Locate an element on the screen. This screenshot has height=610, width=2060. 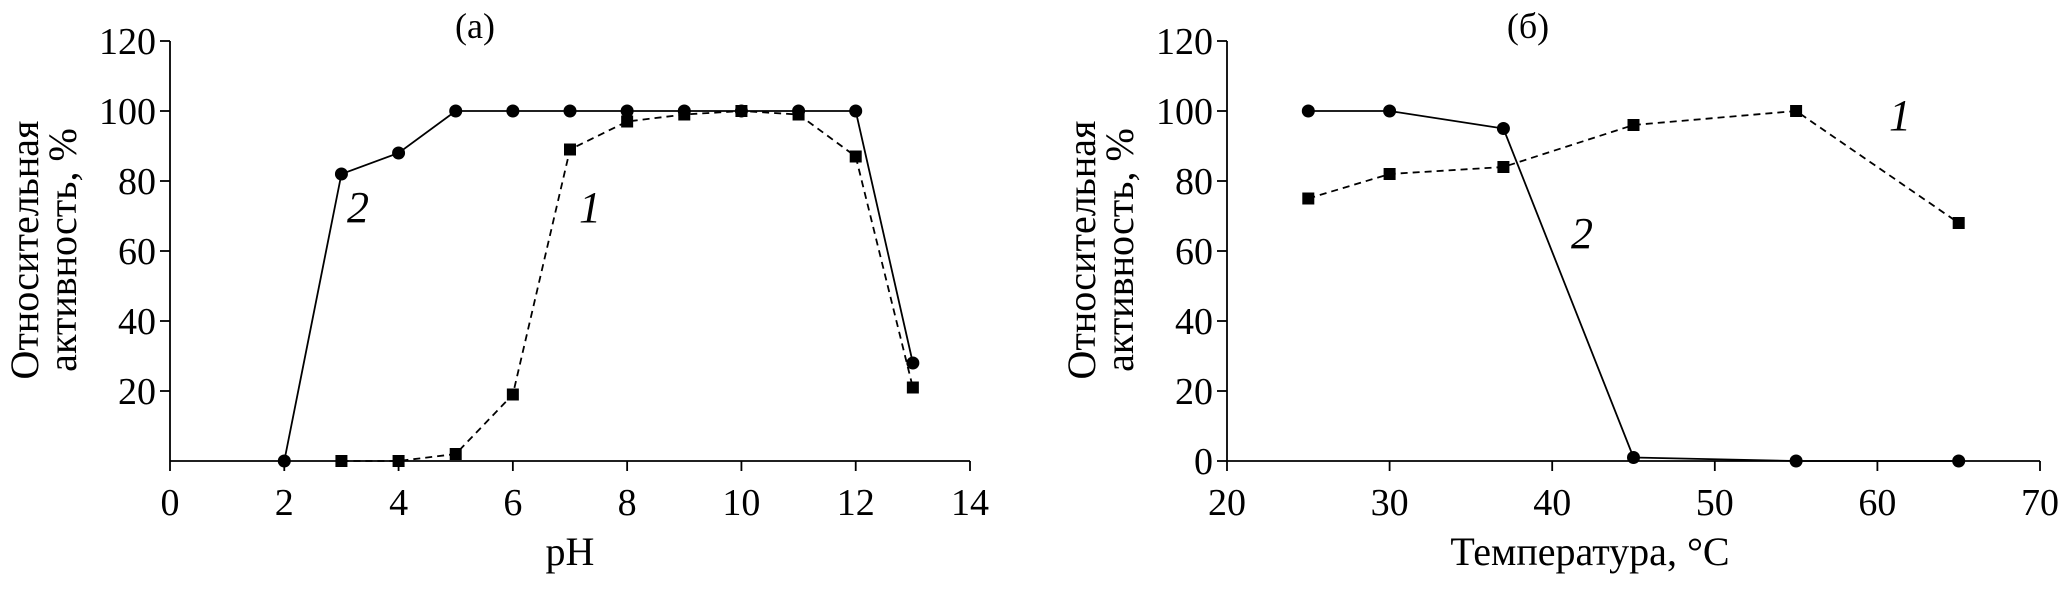
x-tick-label: 20 is located at coordinates (1227, 503).